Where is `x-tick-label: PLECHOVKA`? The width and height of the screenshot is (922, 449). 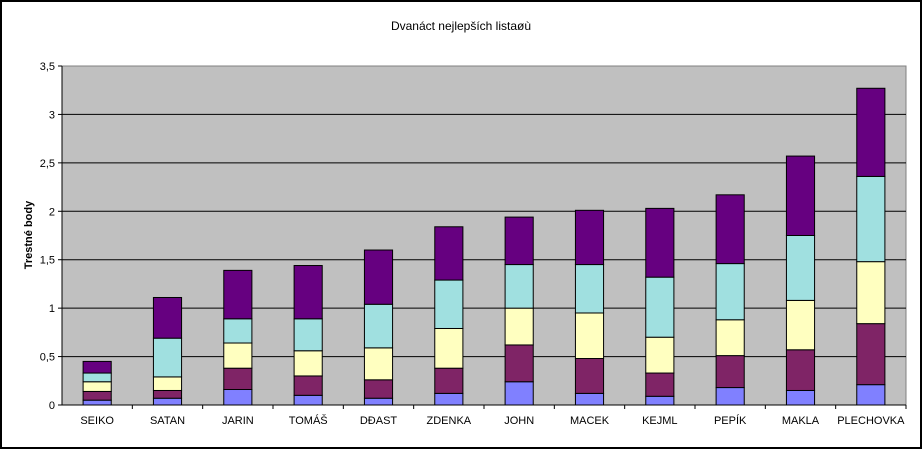
x-tick-label: PLECHOVKA is located at coordinates (871, 421).